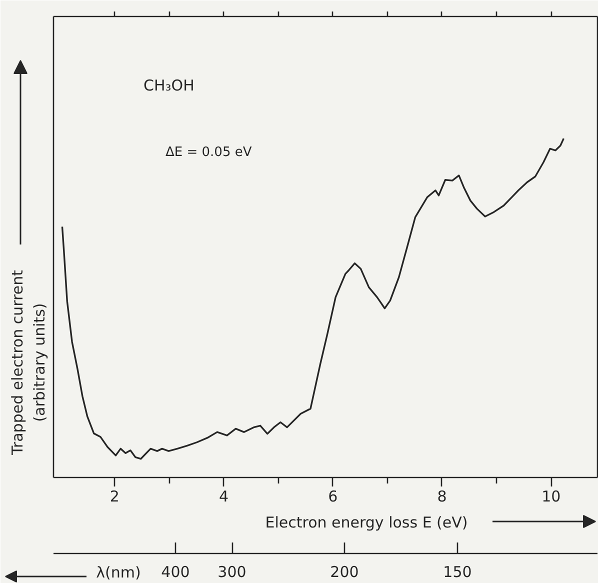 The image size is (598, 583). What do you see at coordinates (551, 497) in the screenshot?
I see `x-tick-label: 10` at bounding box center [551, 497].